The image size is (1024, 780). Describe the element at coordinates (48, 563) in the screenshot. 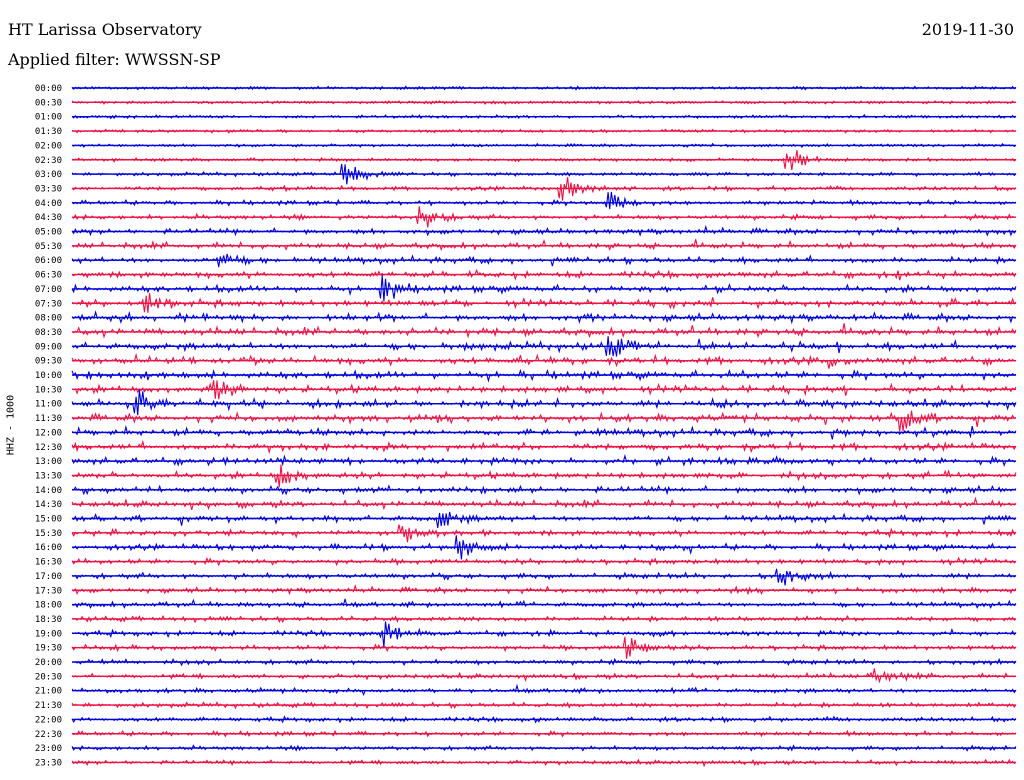

I see `row-label: 16:30` at that location.